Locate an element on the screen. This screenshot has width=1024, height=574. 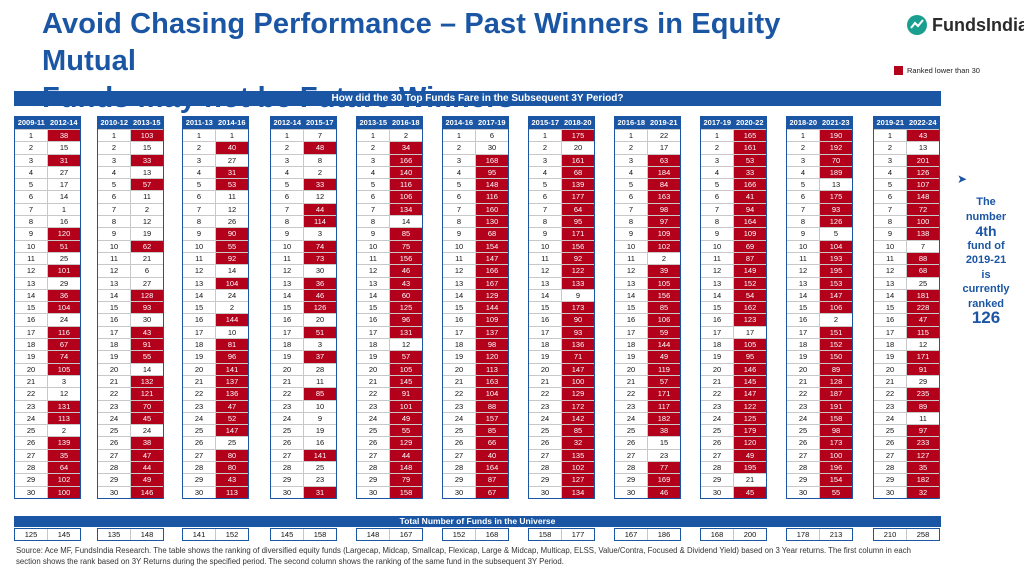
subsequent-rank-cell: 109 is located at coordinates (750, 234).